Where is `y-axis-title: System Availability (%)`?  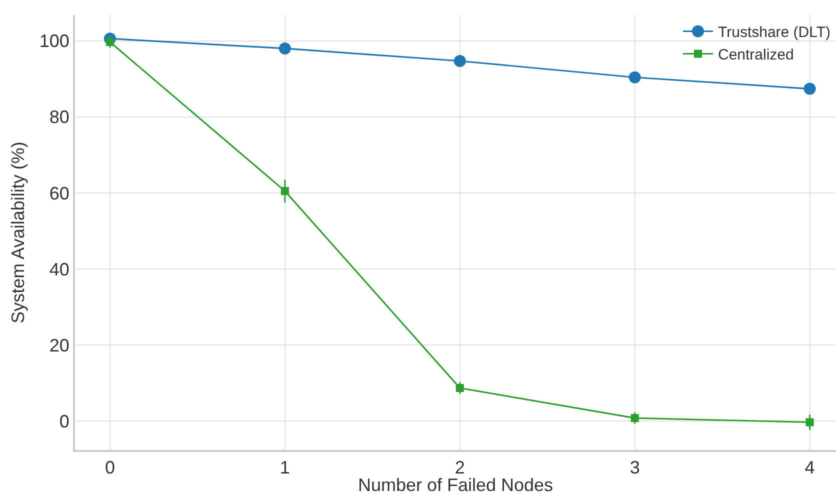 y-axis-title: System Availability (%) is located at coordinates (18, 233).